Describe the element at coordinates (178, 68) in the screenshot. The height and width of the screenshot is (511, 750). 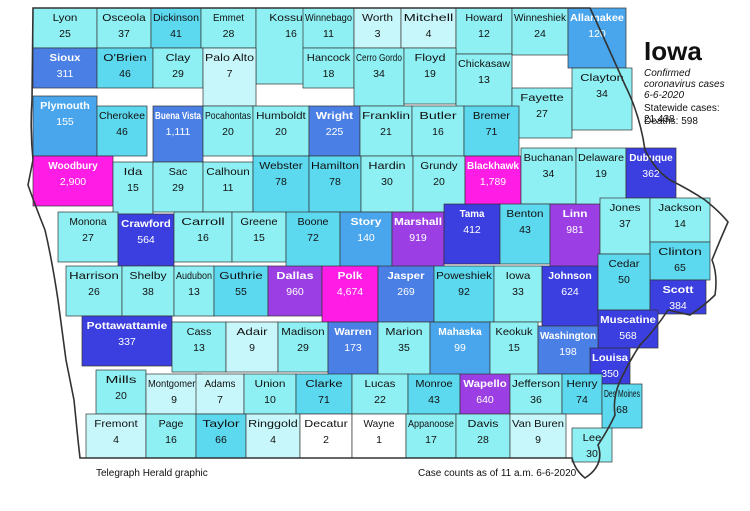
I see `county-shape-clay` at that location.